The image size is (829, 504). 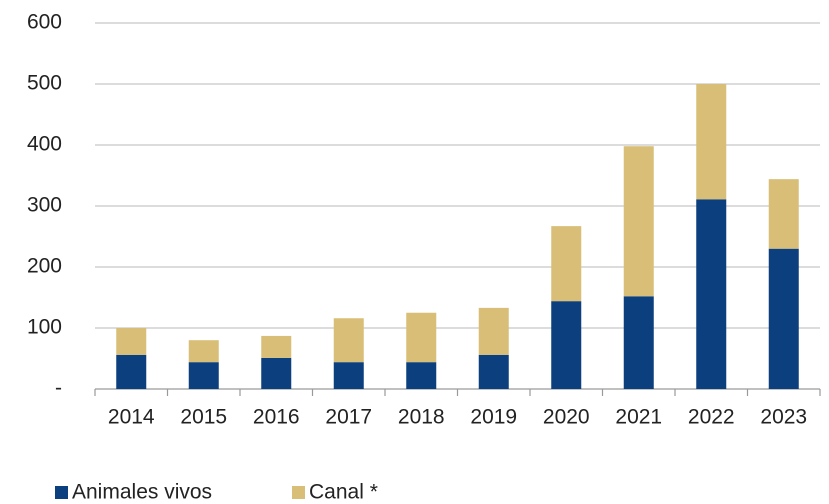 What do you see at coordinates (44, 266) in the screenshot?
I see `y-tick-label: 200` at bounding box center [44, 266].